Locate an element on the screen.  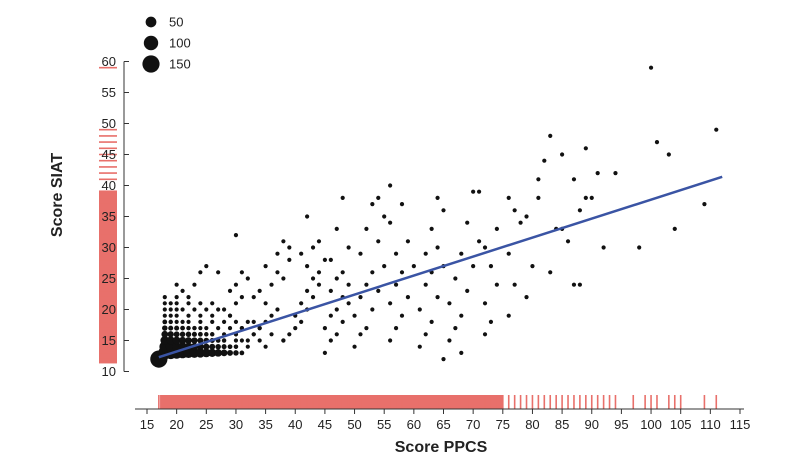
x-tick-label: 65 is located at coordinates (443, 424).